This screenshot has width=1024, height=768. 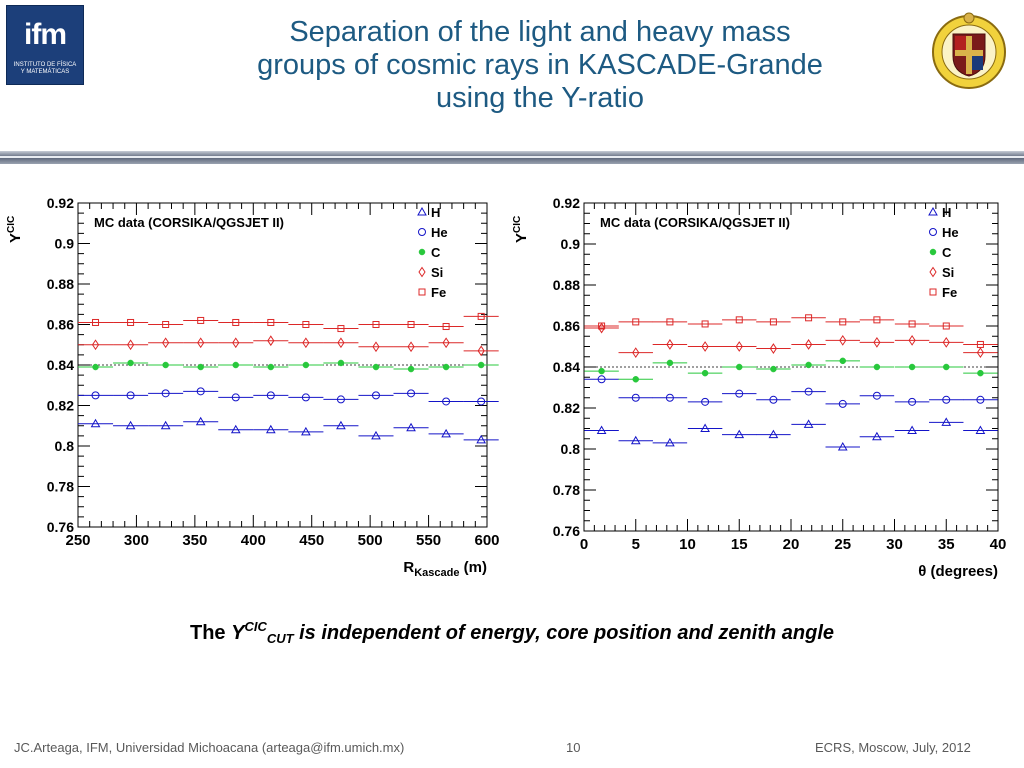 What do you see at coordinates (255, 626) in the screenshot?
I see `conclusion-sup: CIC` at bounding box center [255, 626].